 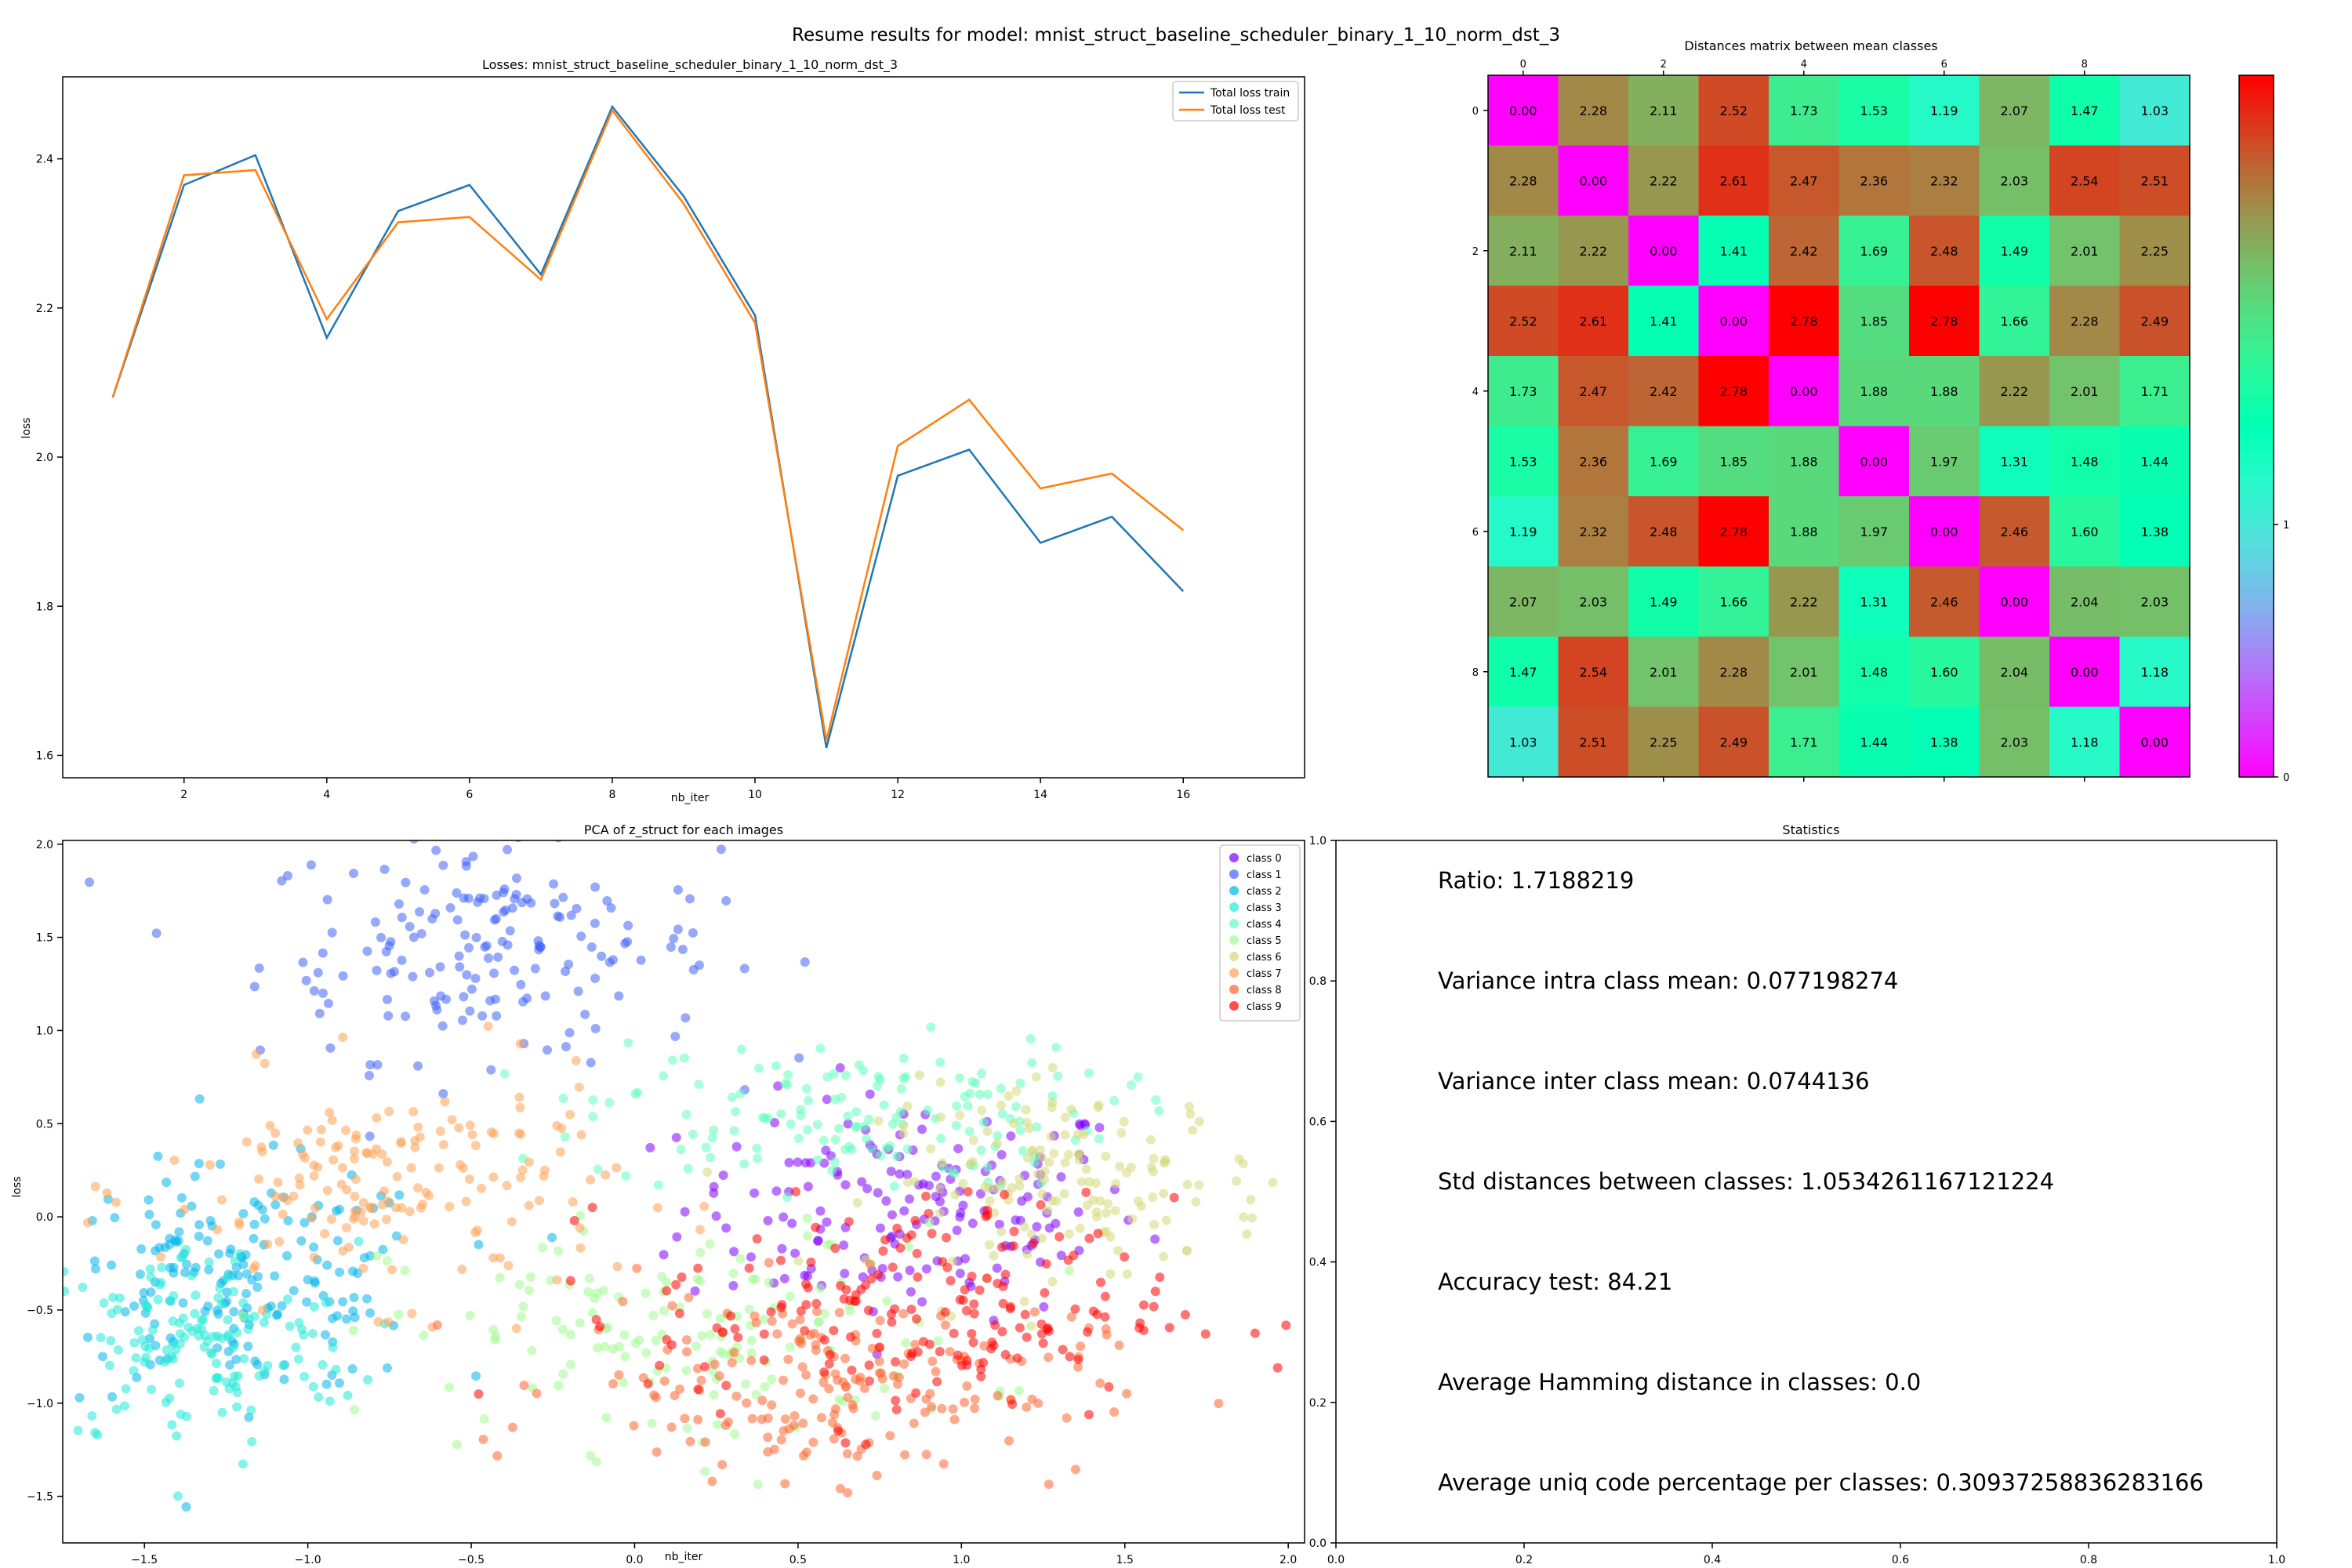 What do you see at coordinates (1944, 180) in the screenshot?
I see `heatmap-cell-value: 2.32` at bounding box center [1944, 180].